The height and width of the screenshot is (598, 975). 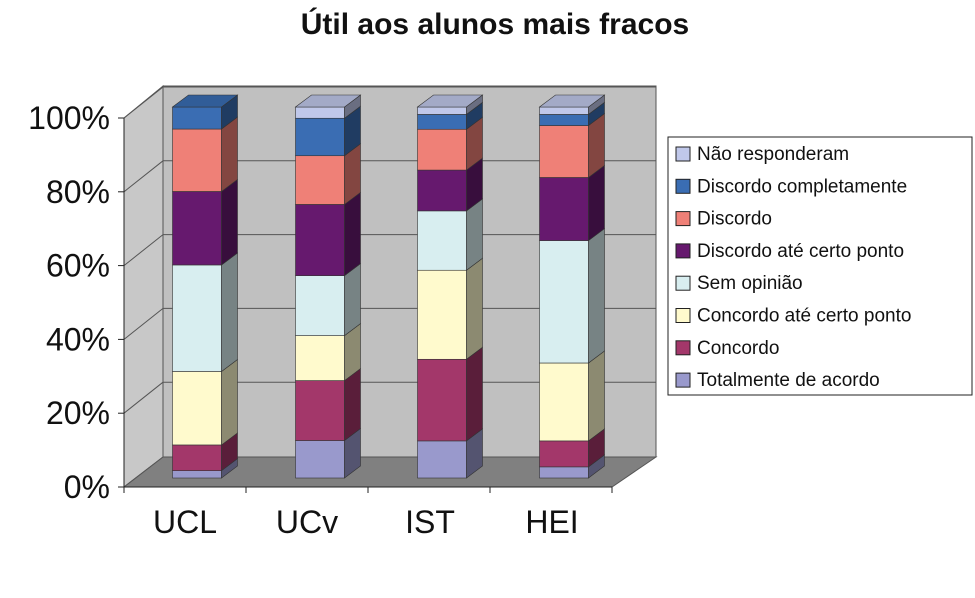 What do you see at coordinates (804, 316) in the screenshot?
I see `legend-label: Concordo até certo ponto` at bounding box center [804, 316].